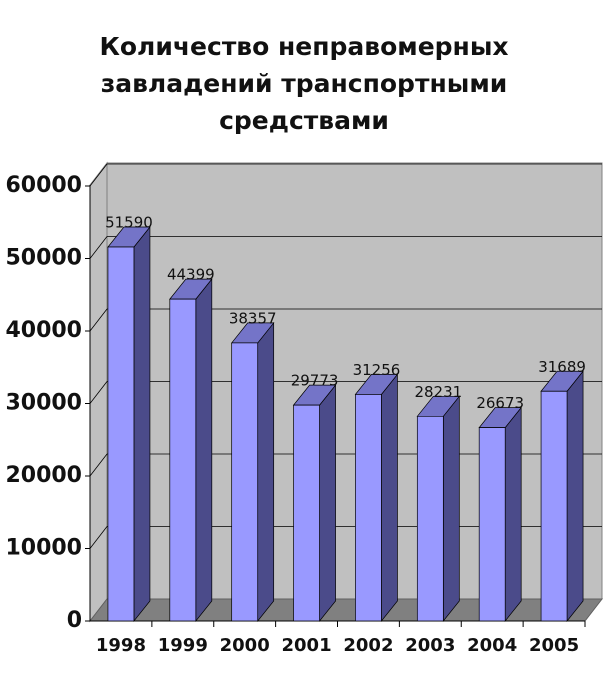  What do you see at coordinates (74, 620) in the screenshot?
I see `y-tick-label: 0` at bounding box center [74, 620].